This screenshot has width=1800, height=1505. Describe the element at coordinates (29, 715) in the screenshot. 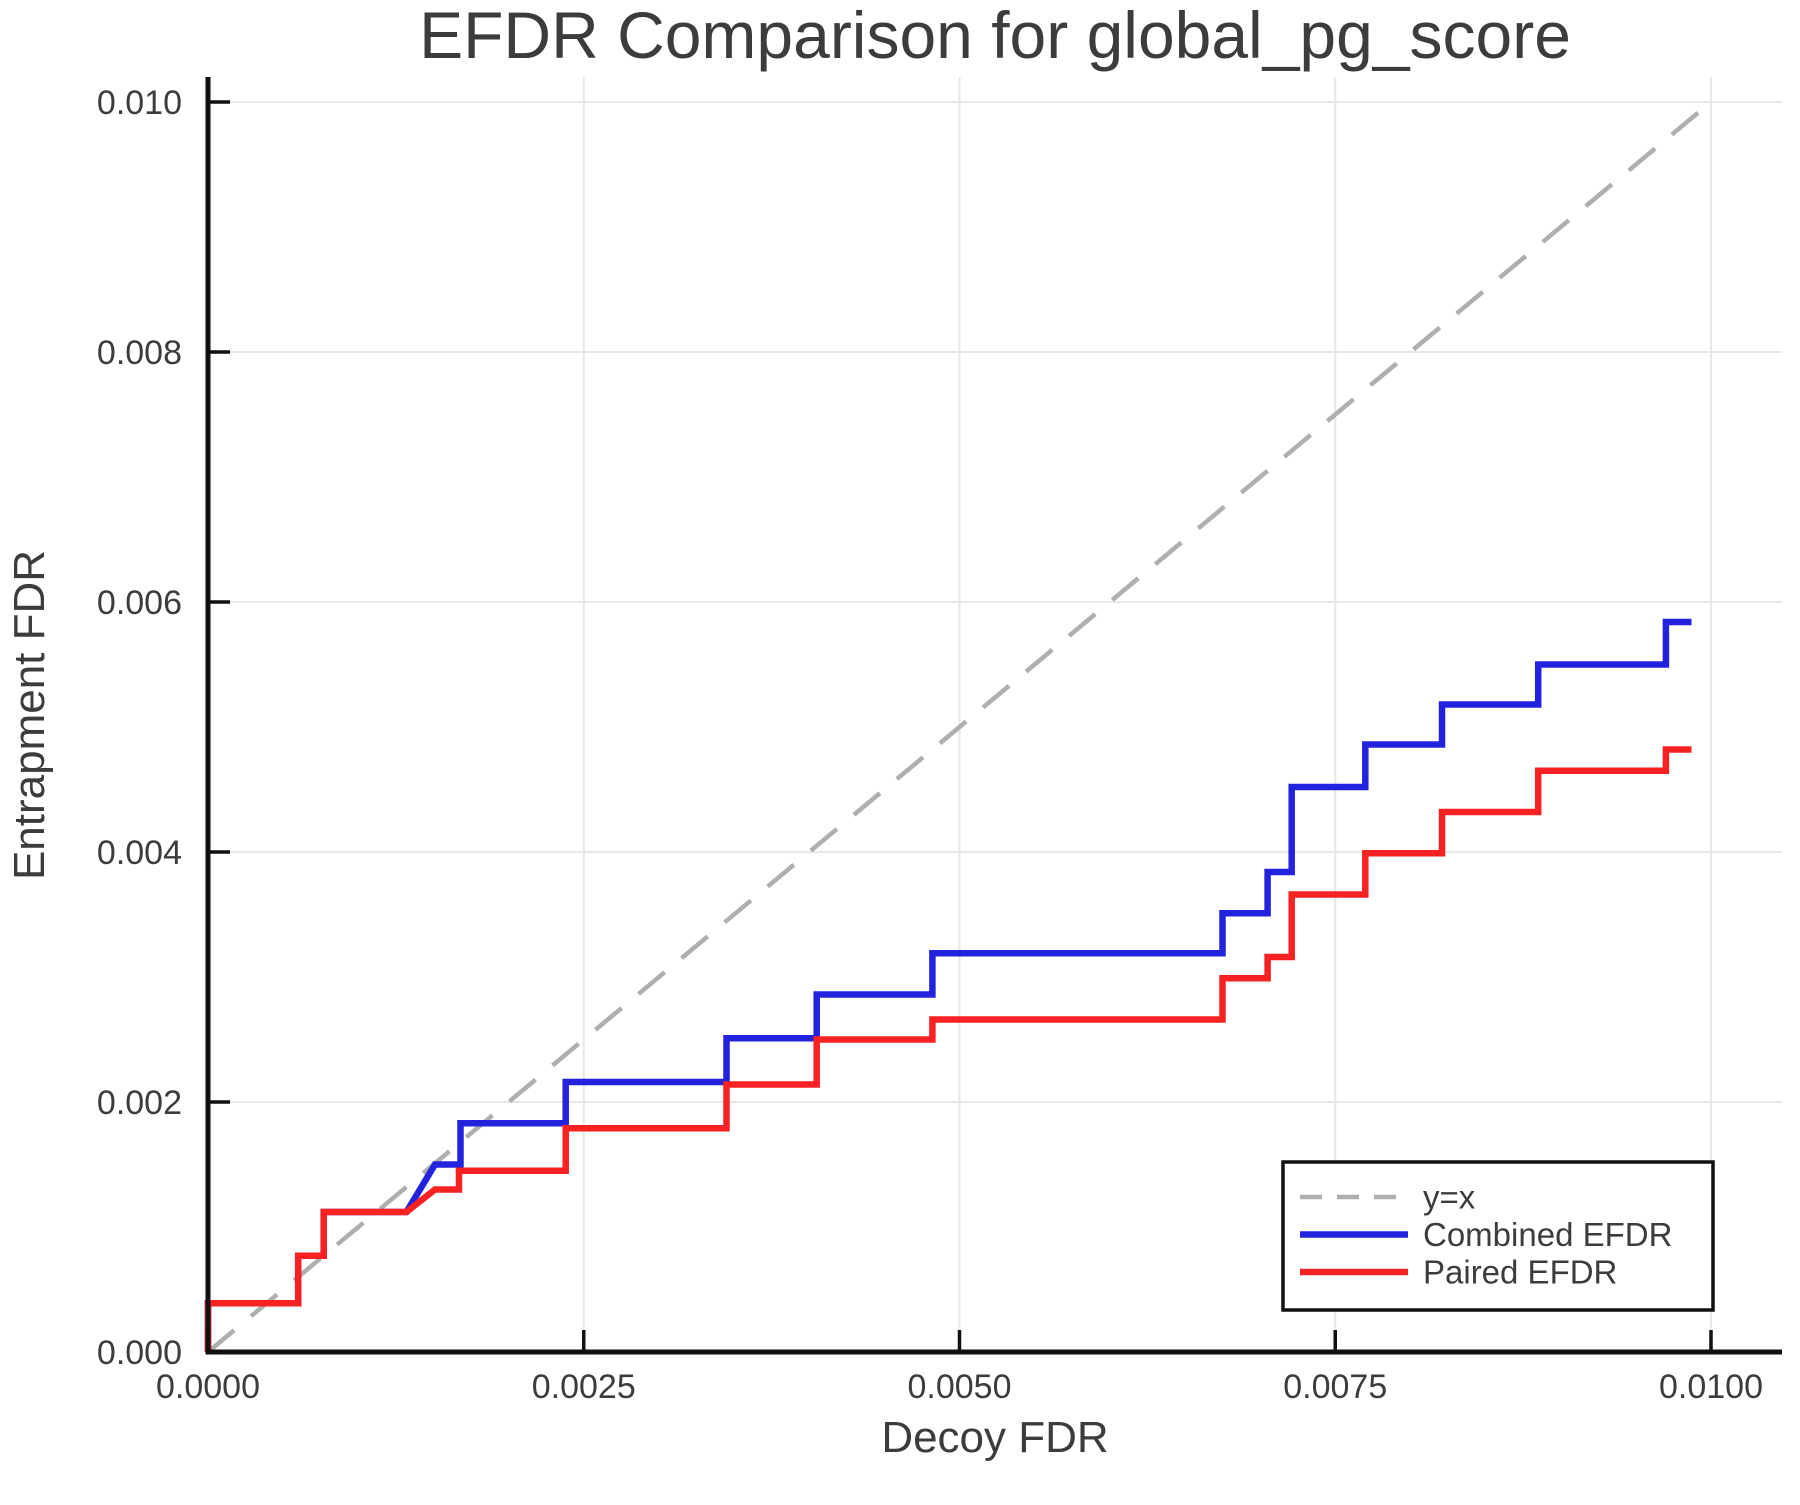

I see `y-axis-label: Entrapment FDR` at that location.